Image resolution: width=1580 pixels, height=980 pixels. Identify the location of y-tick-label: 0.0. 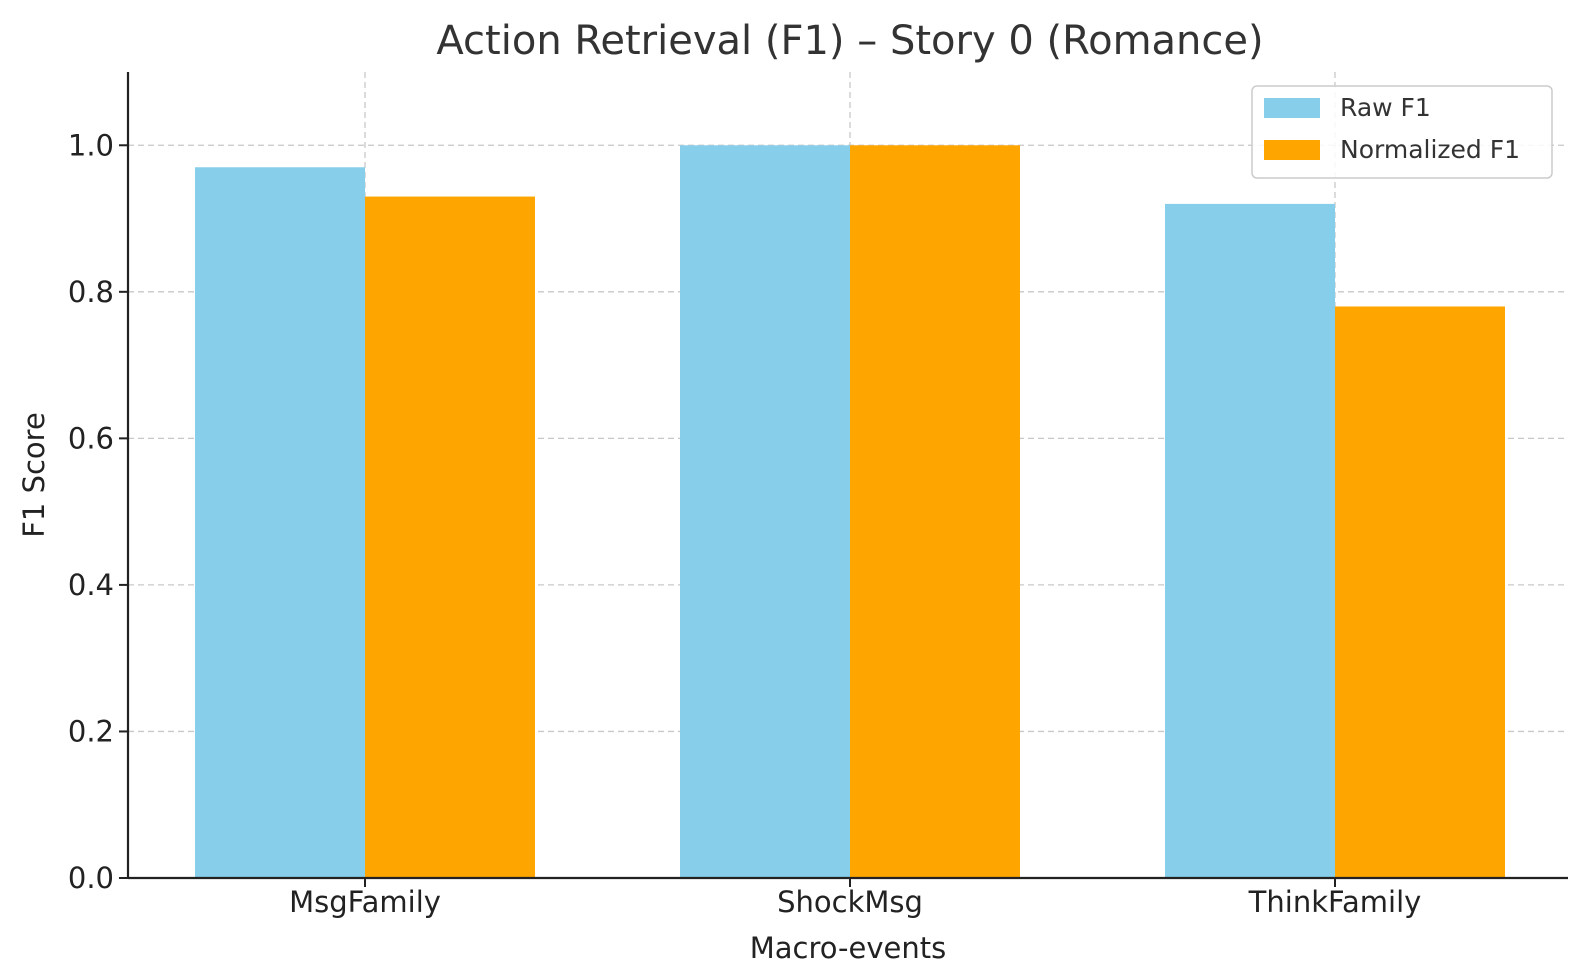
(91, 878).